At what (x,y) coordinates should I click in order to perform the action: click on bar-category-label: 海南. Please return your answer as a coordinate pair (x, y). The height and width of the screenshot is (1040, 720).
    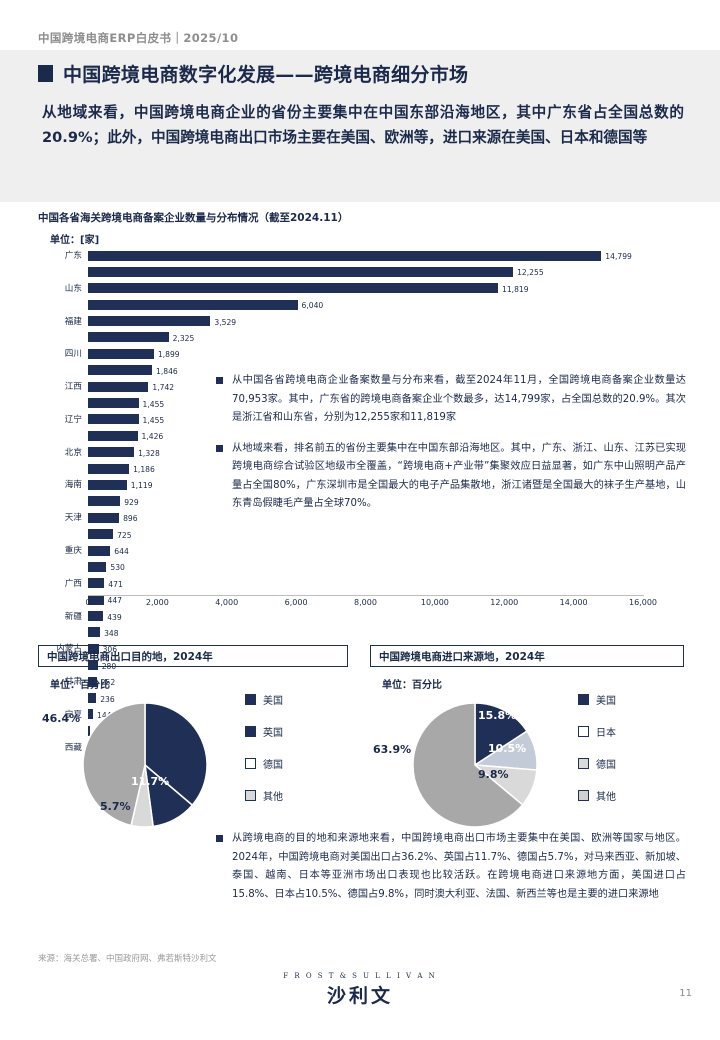
    Looking at the image, I should click on (73, 485).